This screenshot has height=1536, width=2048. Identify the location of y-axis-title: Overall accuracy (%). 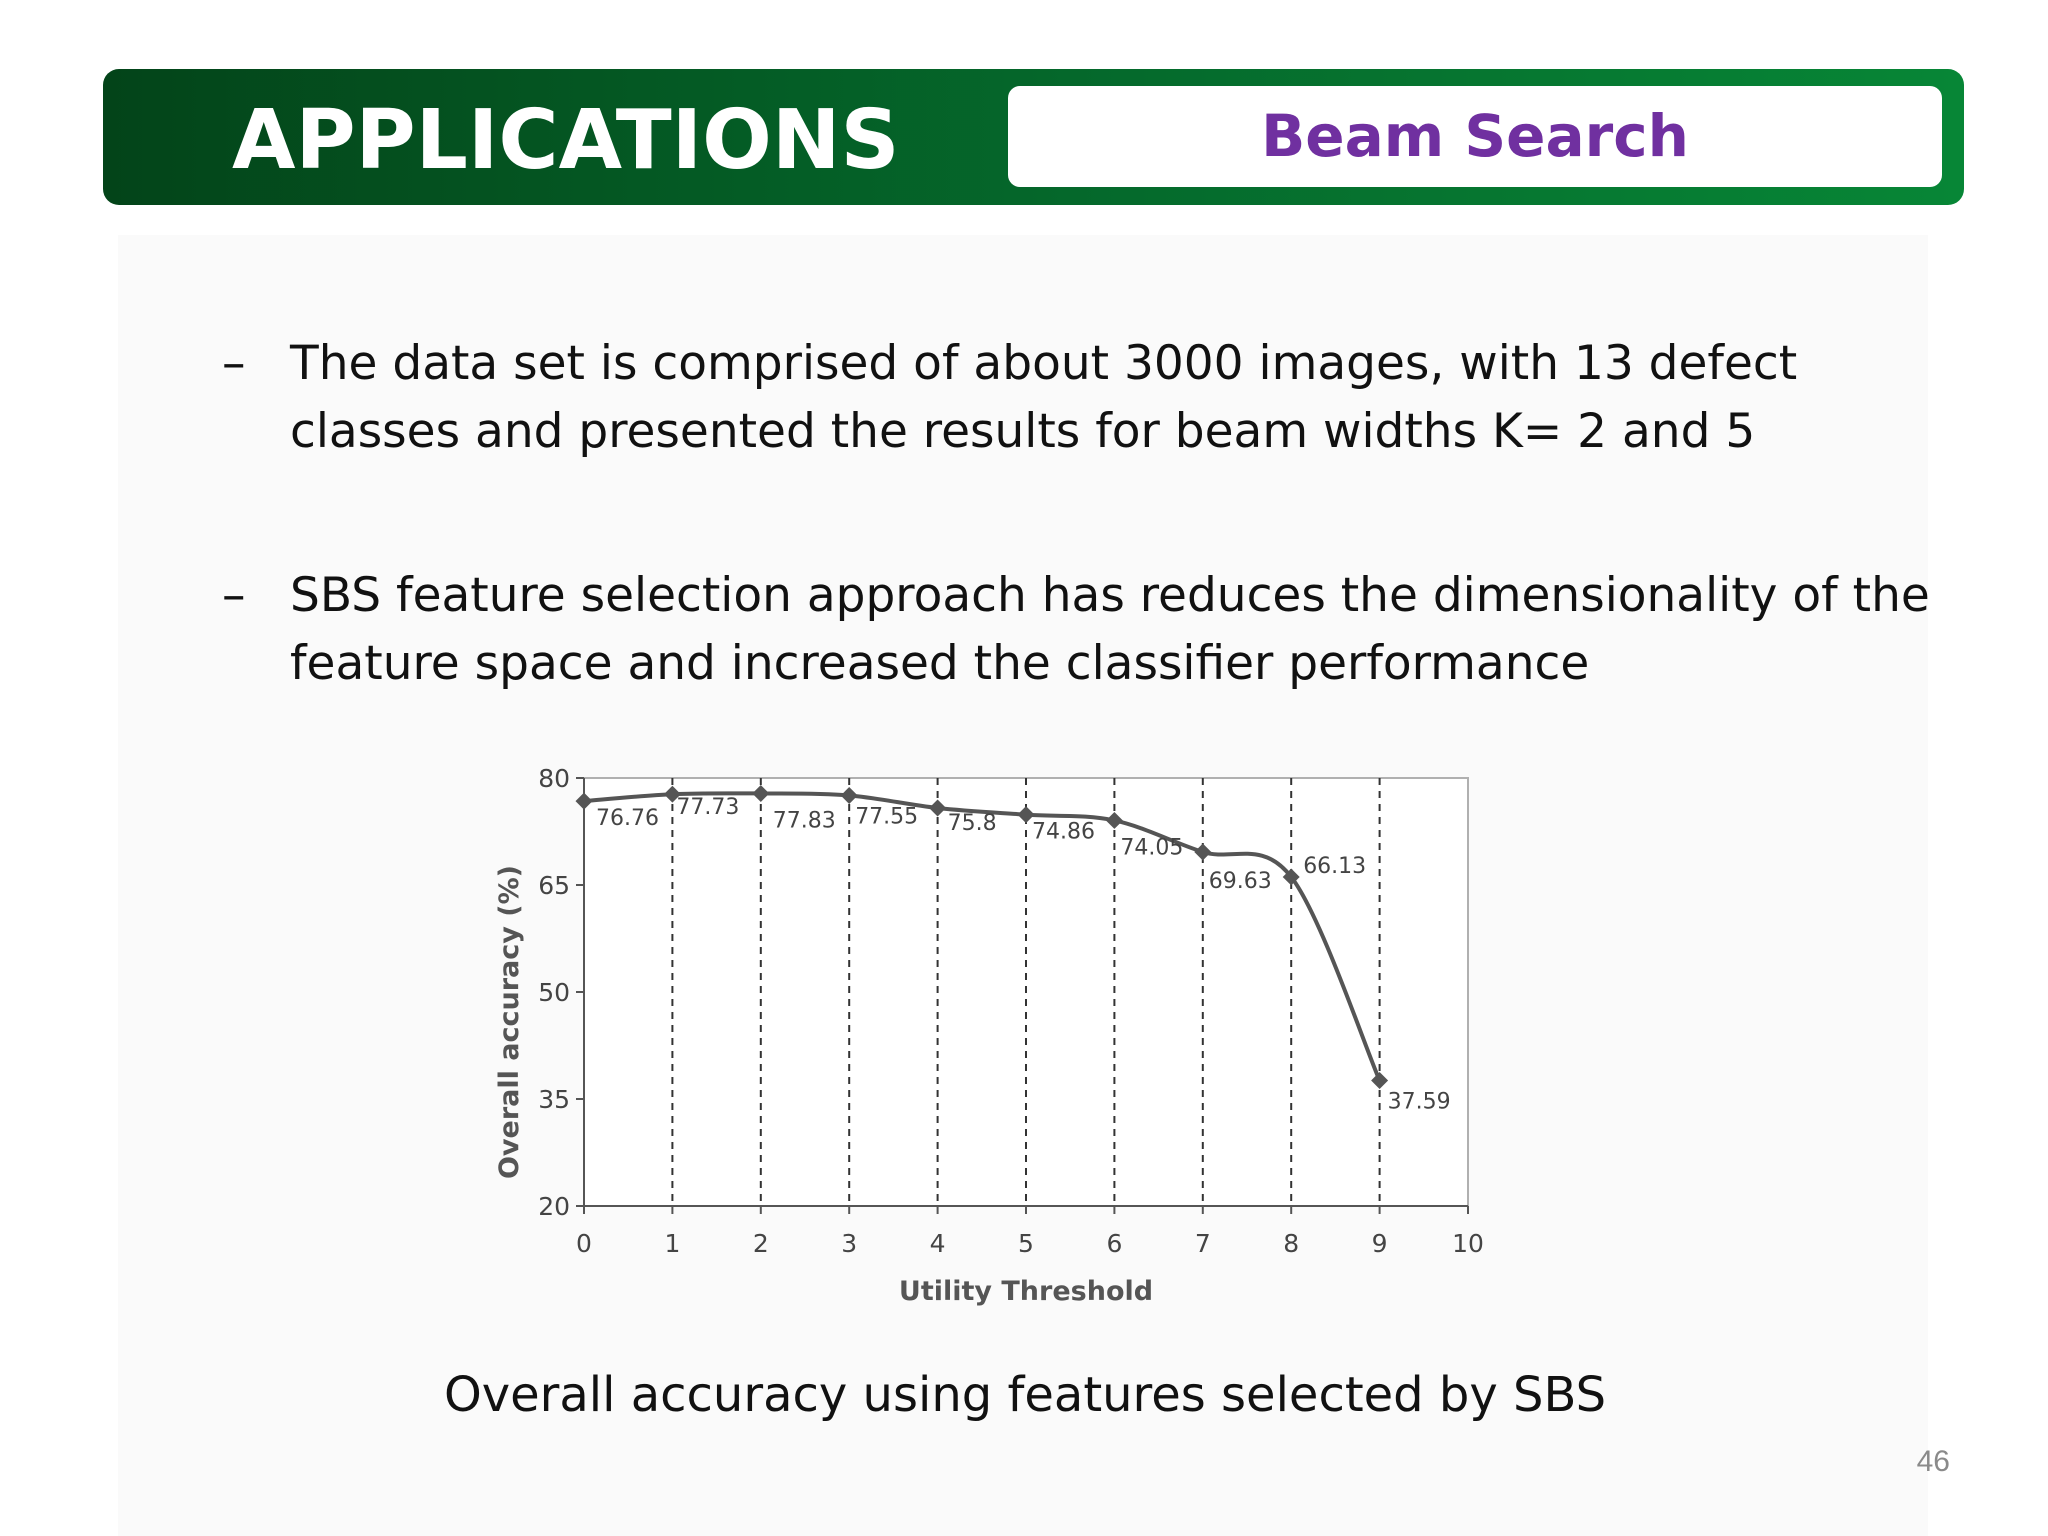
(509, 1022).